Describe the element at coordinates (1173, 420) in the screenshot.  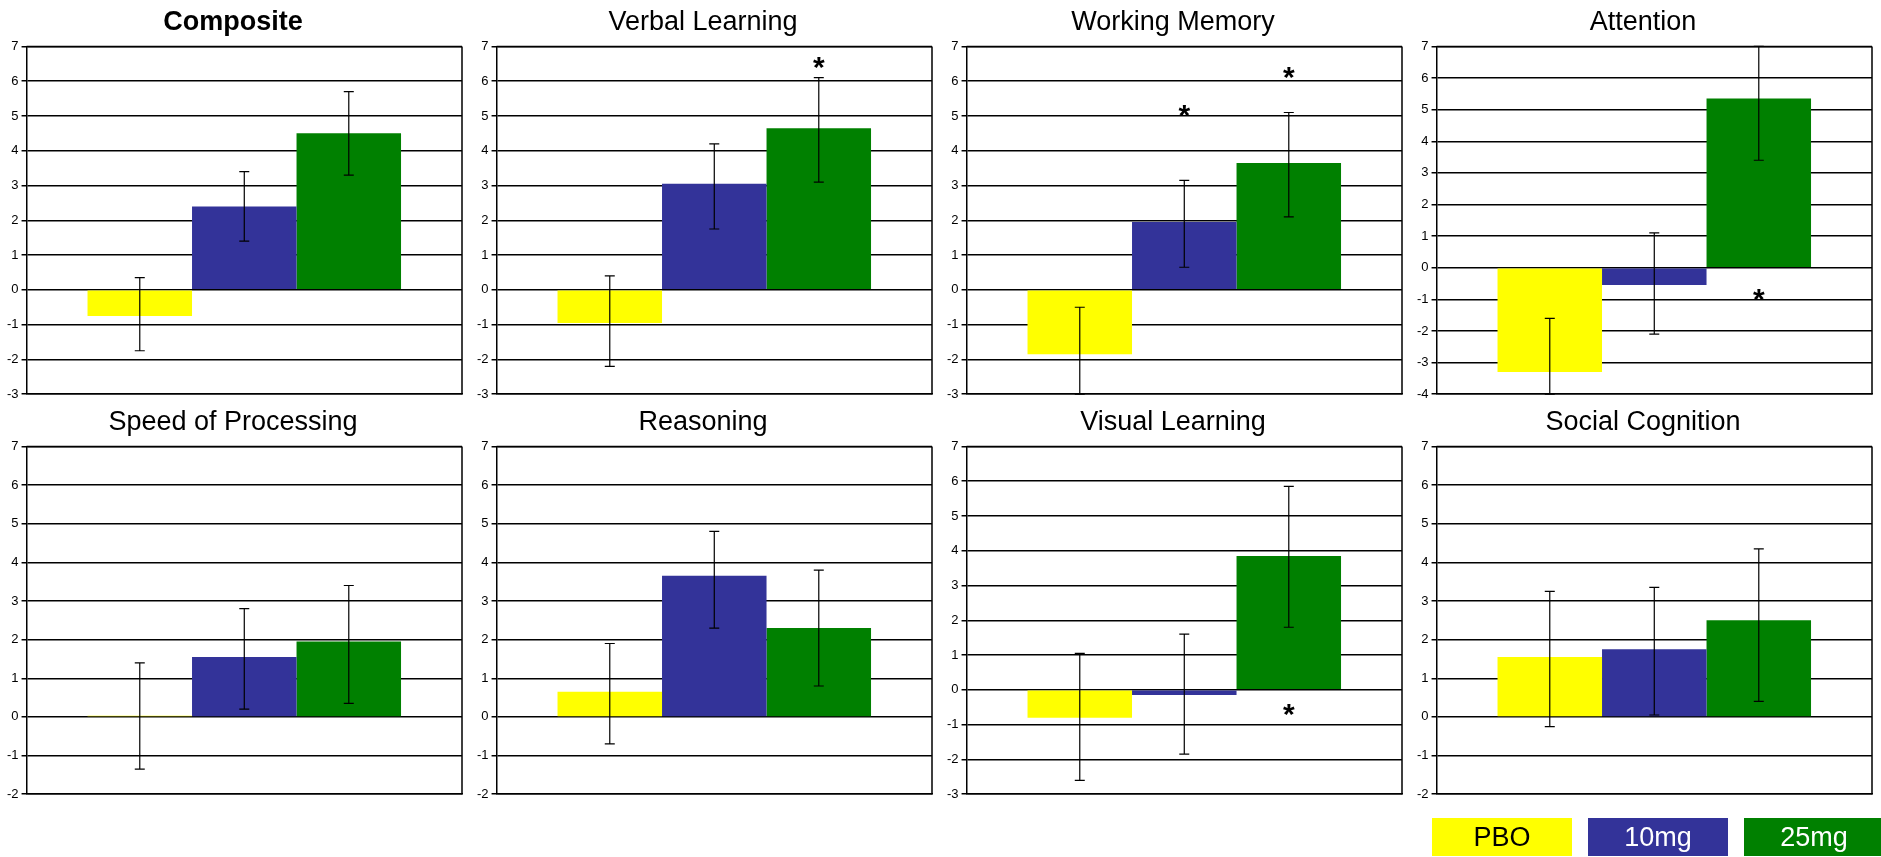
I see `chart-title: Visual Learning` at that location.